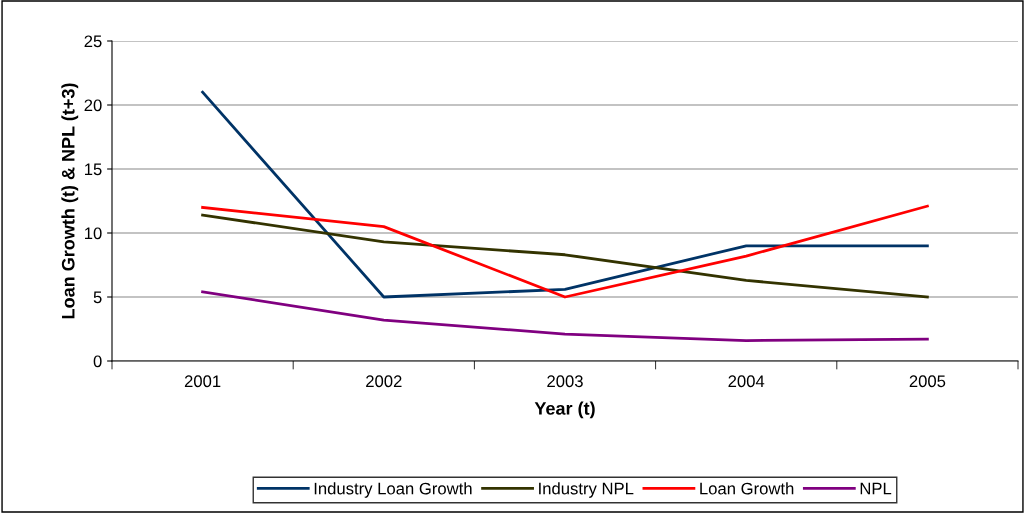  What do you see at coordinates (393, 490) in the screenshot?
I see `legend-label: Industry Loan Growth` at bounding box center [393, 490].